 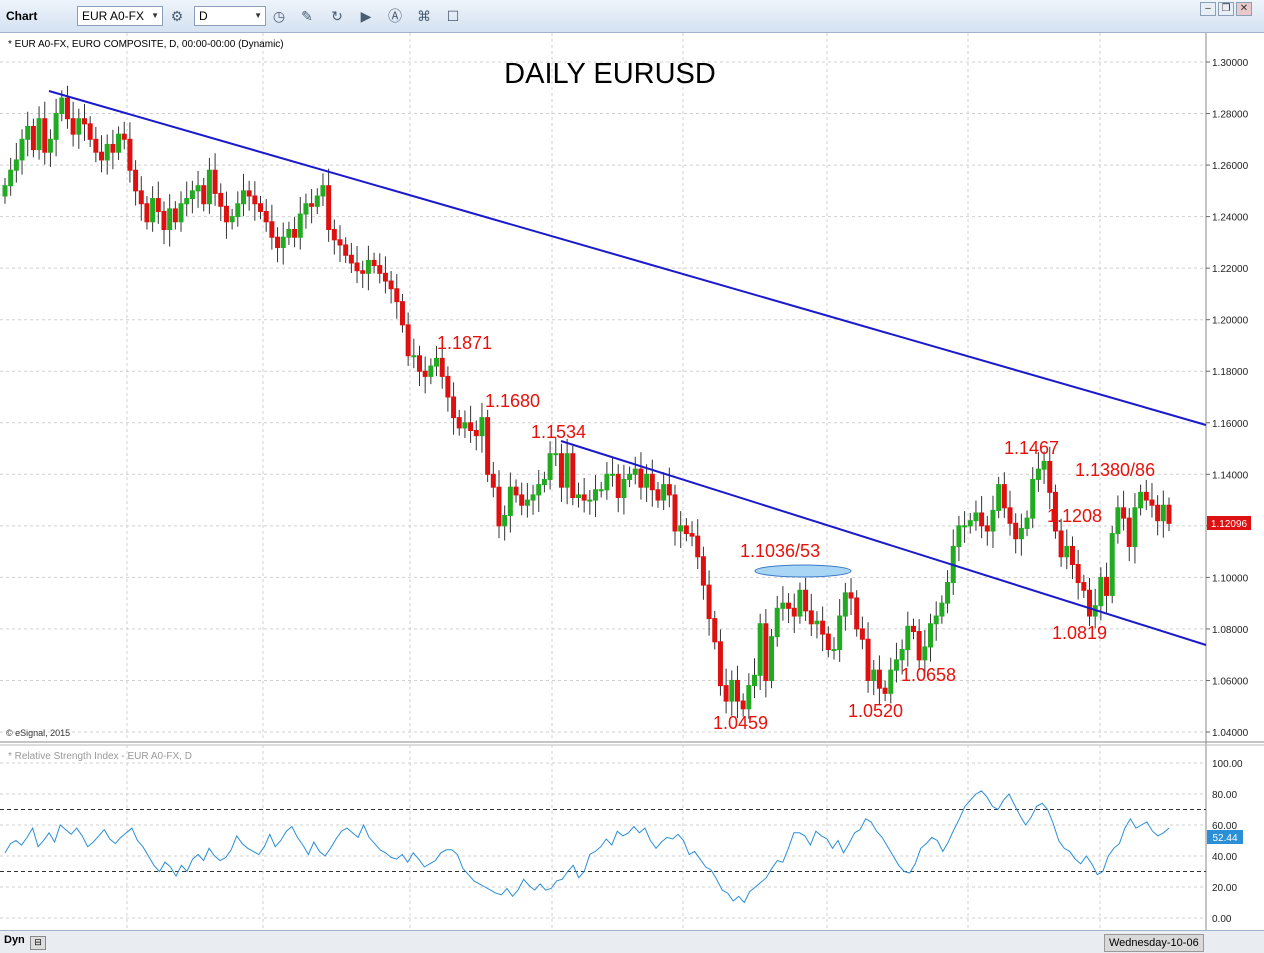 I want to click on y-tick-label: 1.06000, so click(x=1230, y=681).